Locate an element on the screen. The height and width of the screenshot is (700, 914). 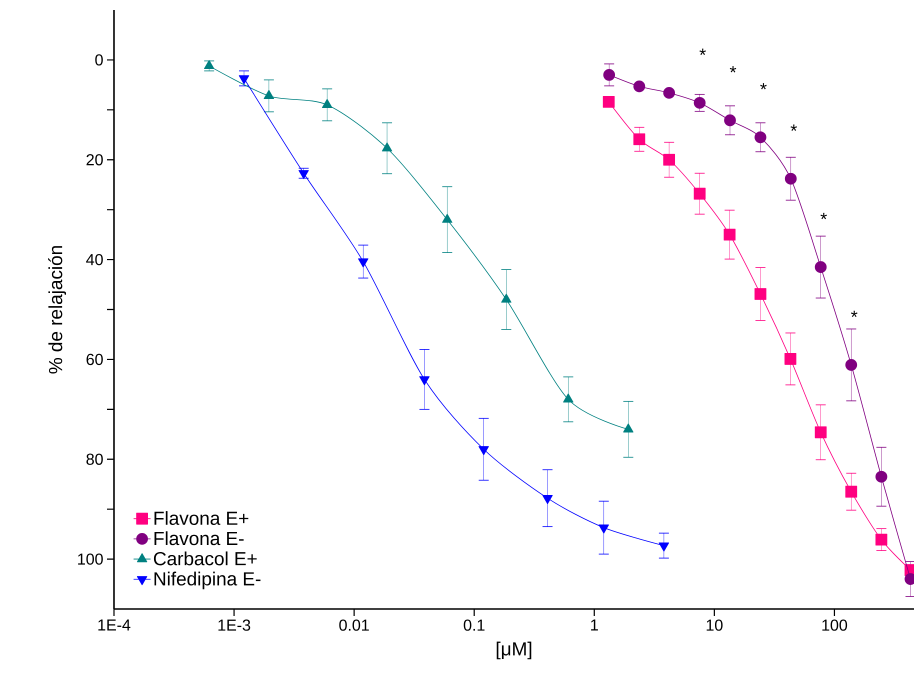
x-tick-label: 1E-3 is located at coordinates (234, 625).